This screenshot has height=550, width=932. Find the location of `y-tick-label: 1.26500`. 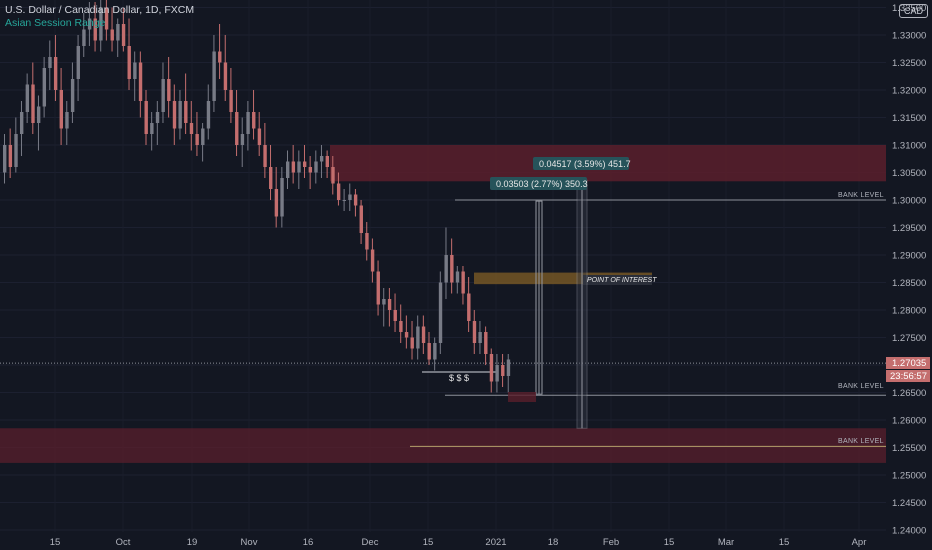

y-tick-label: 1.26500 is located at coordinates (909, 393).